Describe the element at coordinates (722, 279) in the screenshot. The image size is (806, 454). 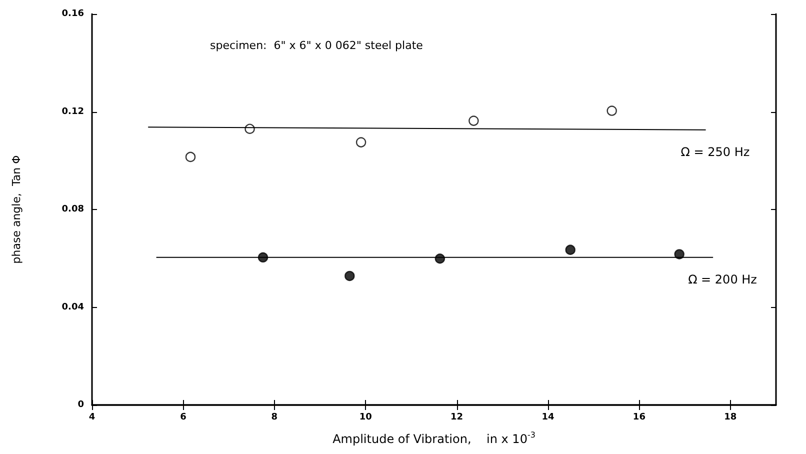
I see `series-label: Ω = 200 Hz` at that location.